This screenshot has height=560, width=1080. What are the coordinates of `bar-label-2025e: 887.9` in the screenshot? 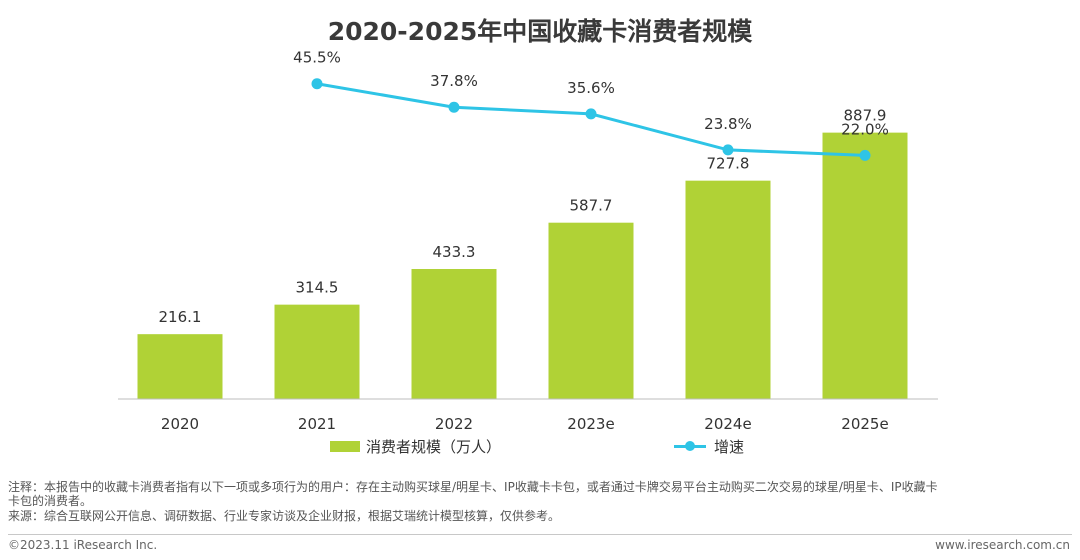 It's located at (865, 116).